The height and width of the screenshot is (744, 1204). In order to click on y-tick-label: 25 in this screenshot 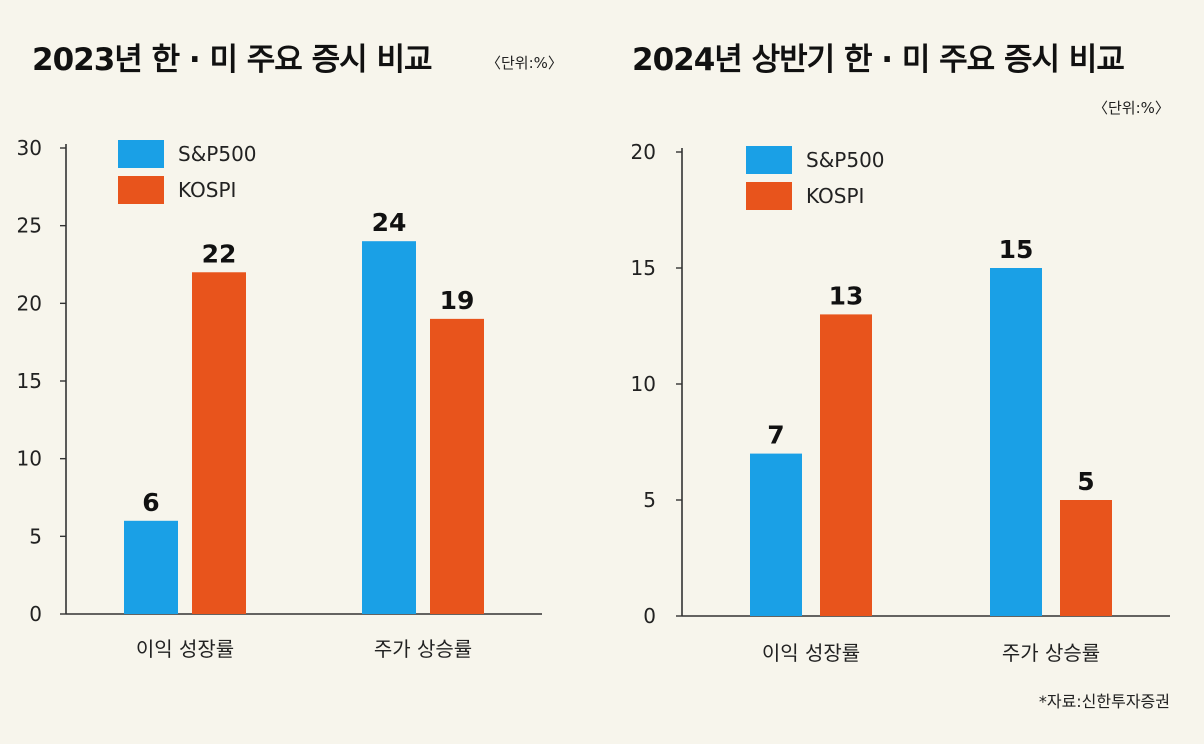, I will do `click(29, 226)`.